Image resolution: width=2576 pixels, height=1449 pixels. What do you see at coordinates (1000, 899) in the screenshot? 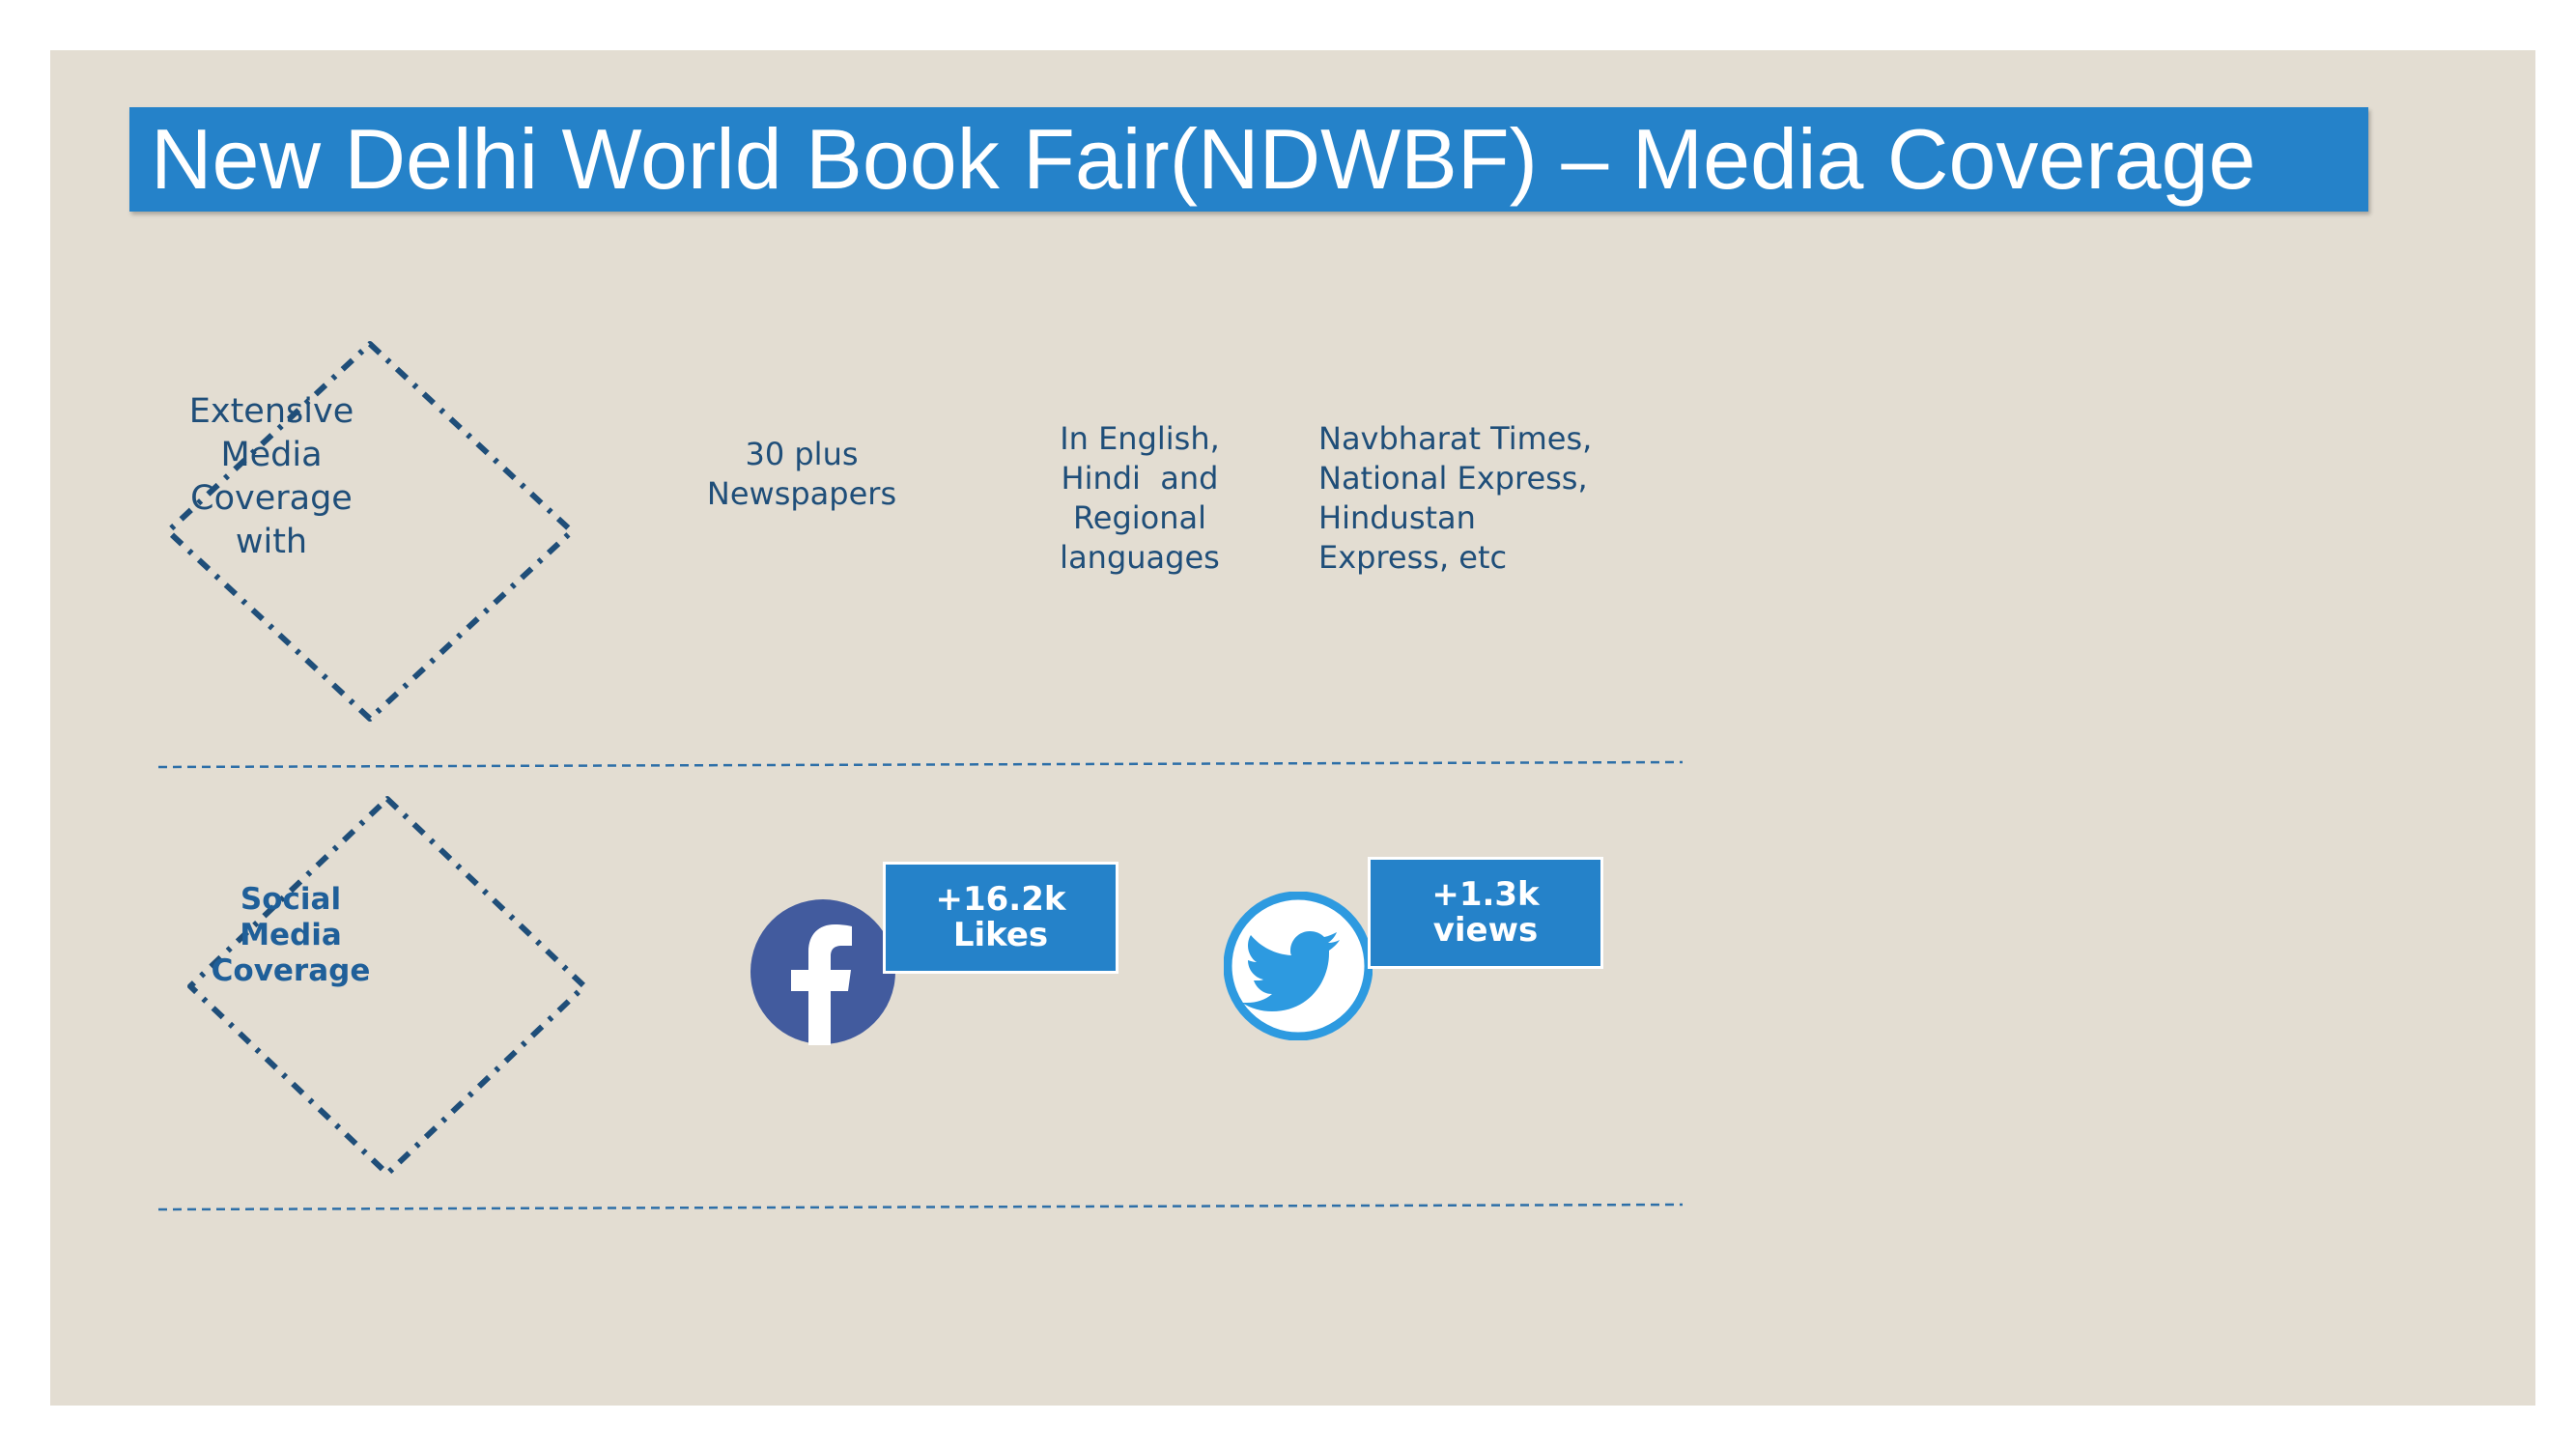
I see `stat-value: +16.2k` at bounding box center [1000, 899].